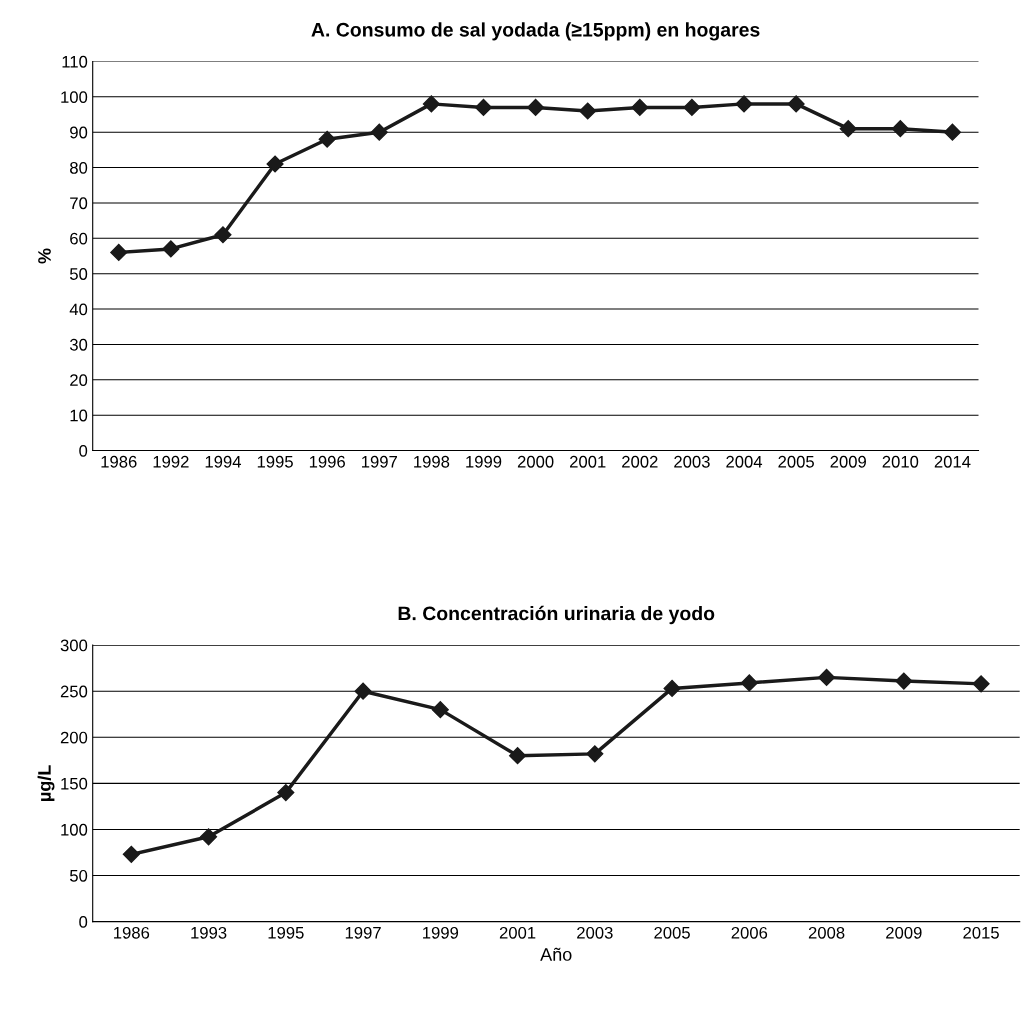  Describe the element at coordinates (749, 932) in the screenshot. I see `x-tick-label: 2006` at that location.